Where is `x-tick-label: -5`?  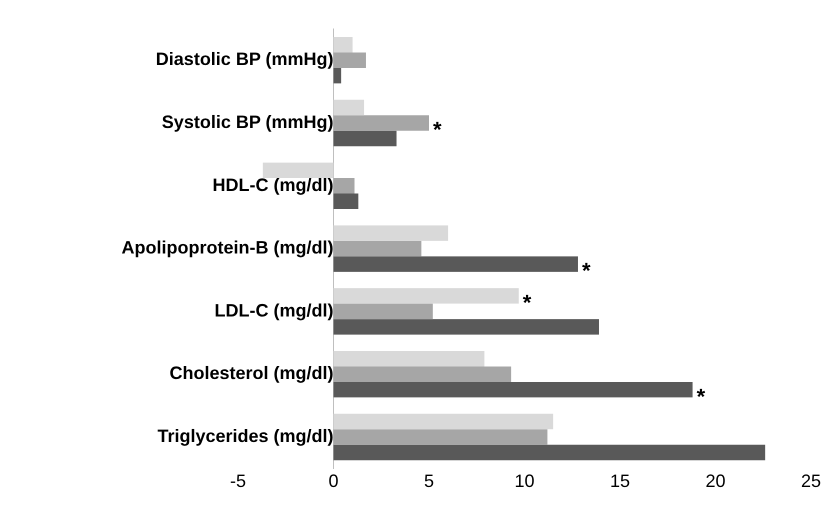
x-tick-label: -5 is located at coordinates (238, 481).